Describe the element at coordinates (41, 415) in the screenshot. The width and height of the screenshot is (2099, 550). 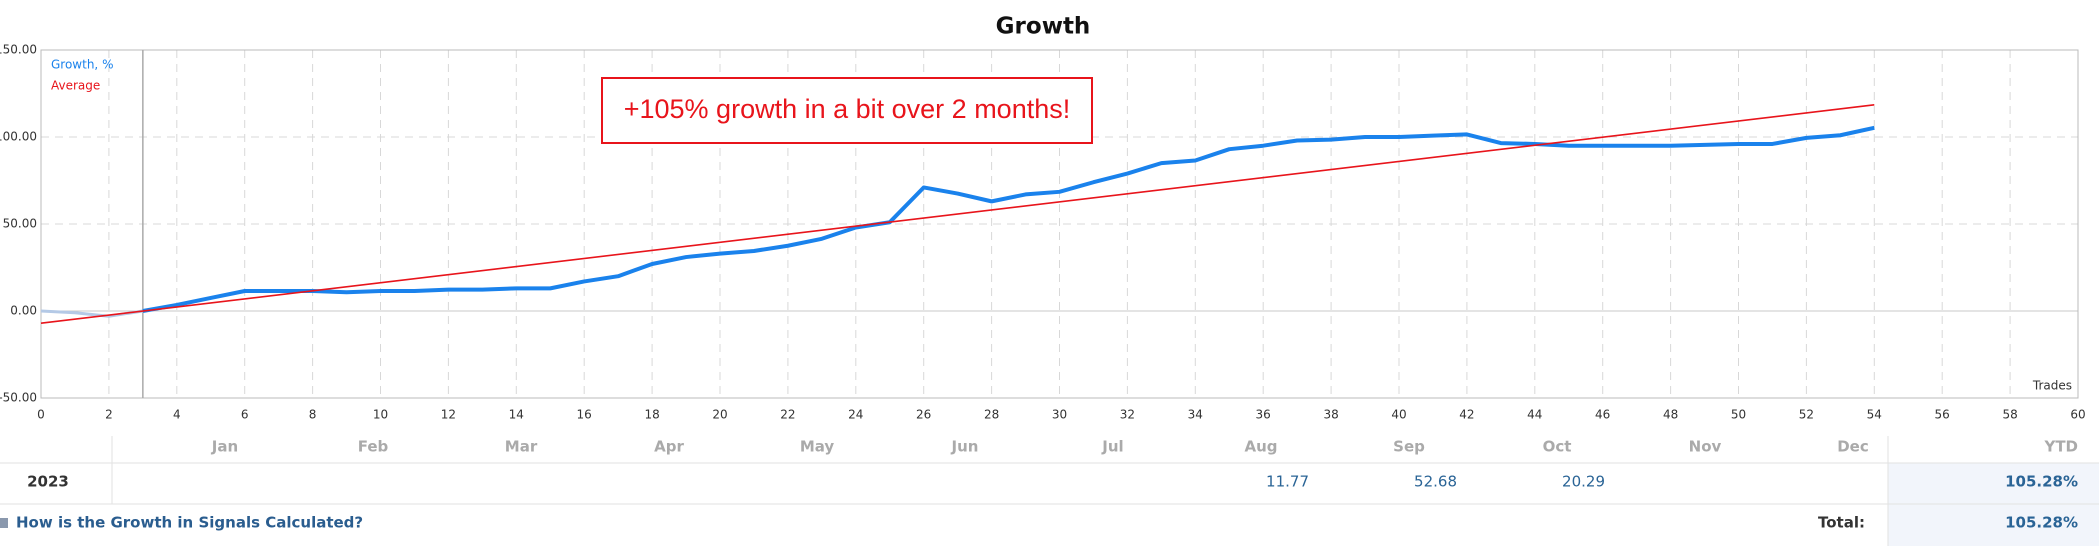
I see `x-tick-label: 0` at that location.